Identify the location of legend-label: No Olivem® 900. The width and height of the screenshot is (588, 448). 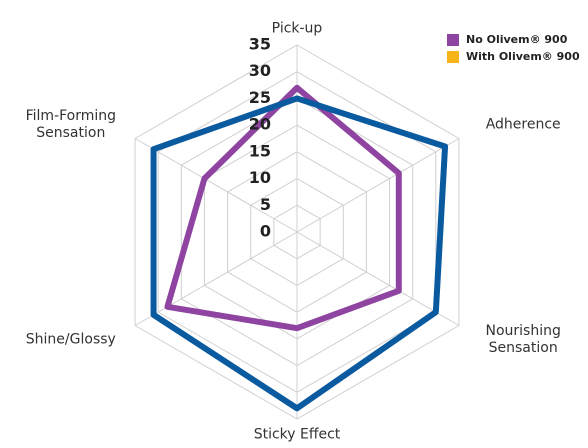
(517, 39).